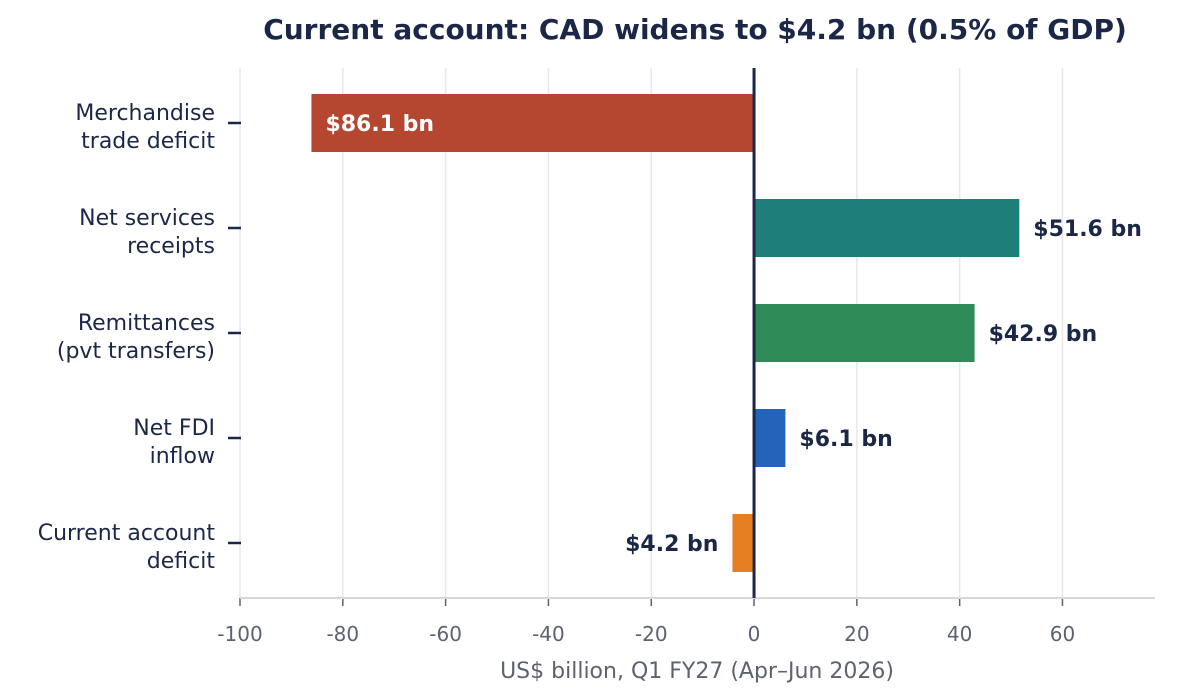 This screenshot has width=1200, height=699. I want to click on category-label: Net services, so click(147, 218).